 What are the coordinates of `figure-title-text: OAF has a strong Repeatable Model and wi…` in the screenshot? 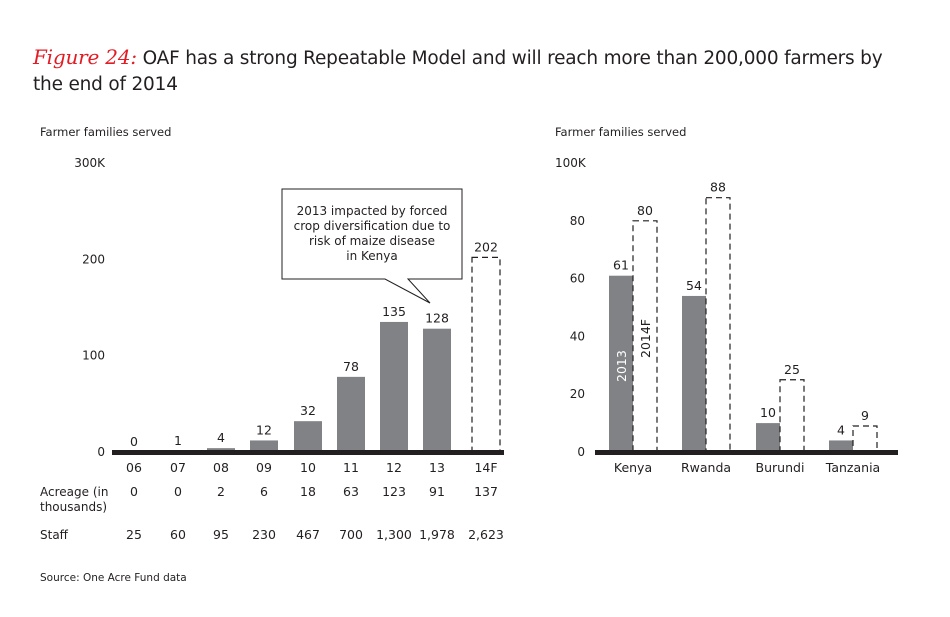 It's located at (458, 71).